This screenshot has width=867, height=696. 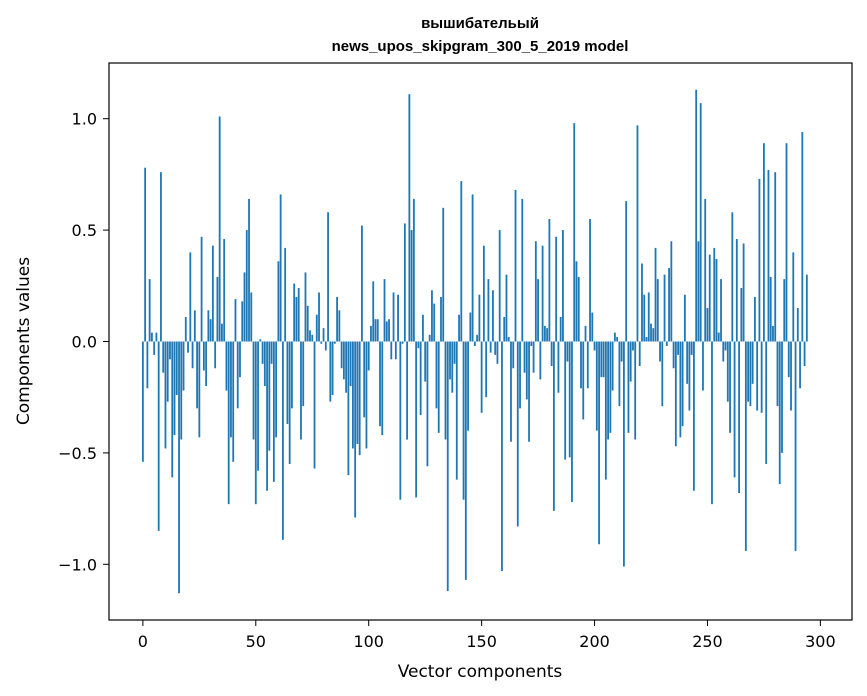 I want to click on x-tick-label: 0, so click(x=143, y=641).